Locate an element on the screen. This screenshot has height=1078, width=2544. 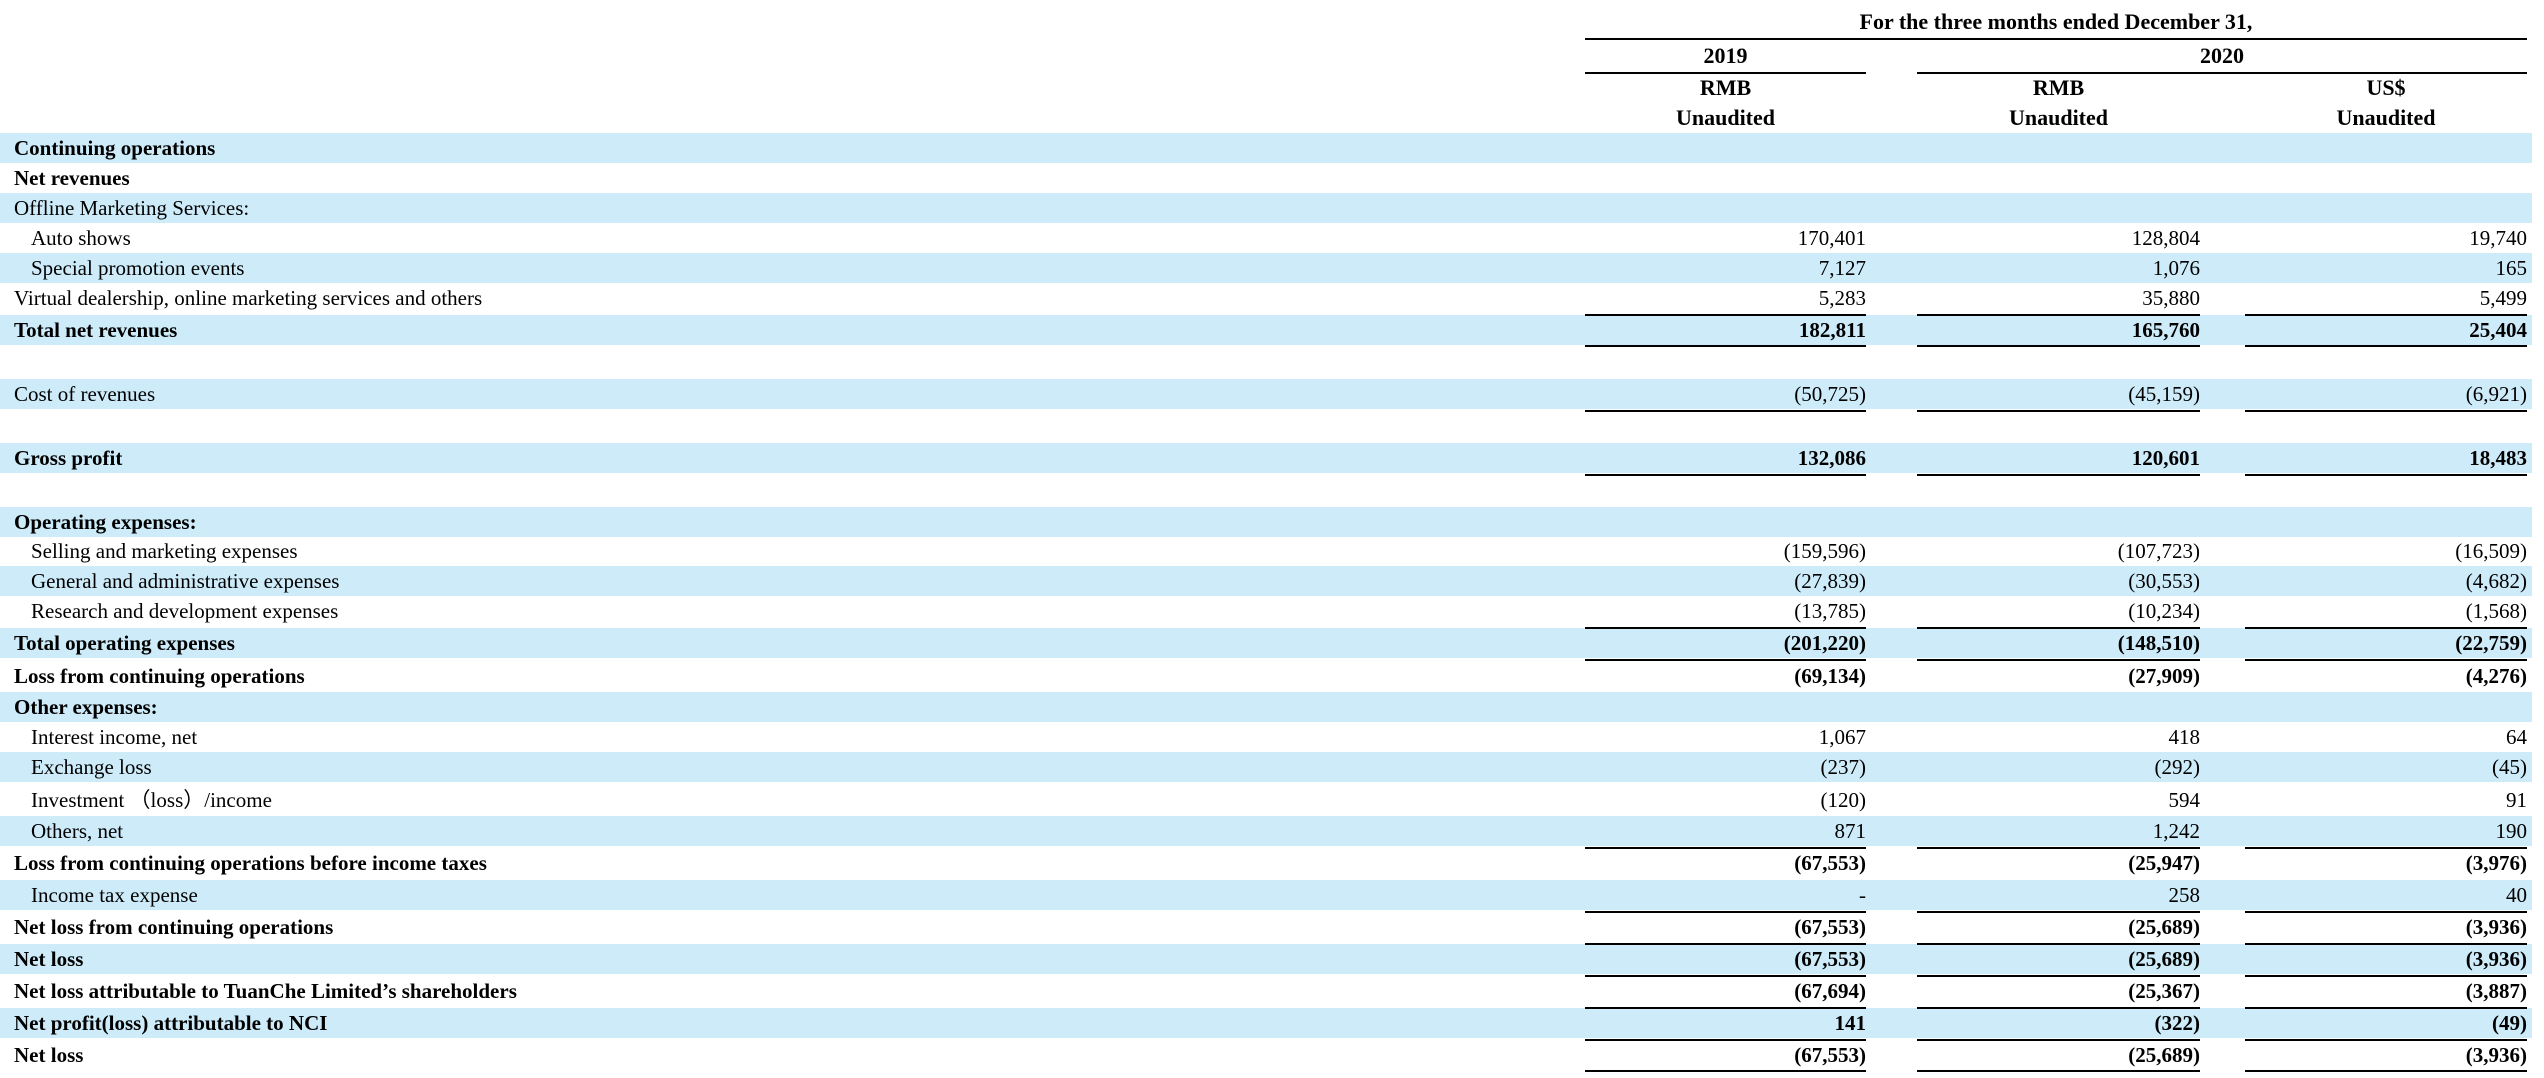
table-row: Net revenues is located at coordinates (1266, 178).